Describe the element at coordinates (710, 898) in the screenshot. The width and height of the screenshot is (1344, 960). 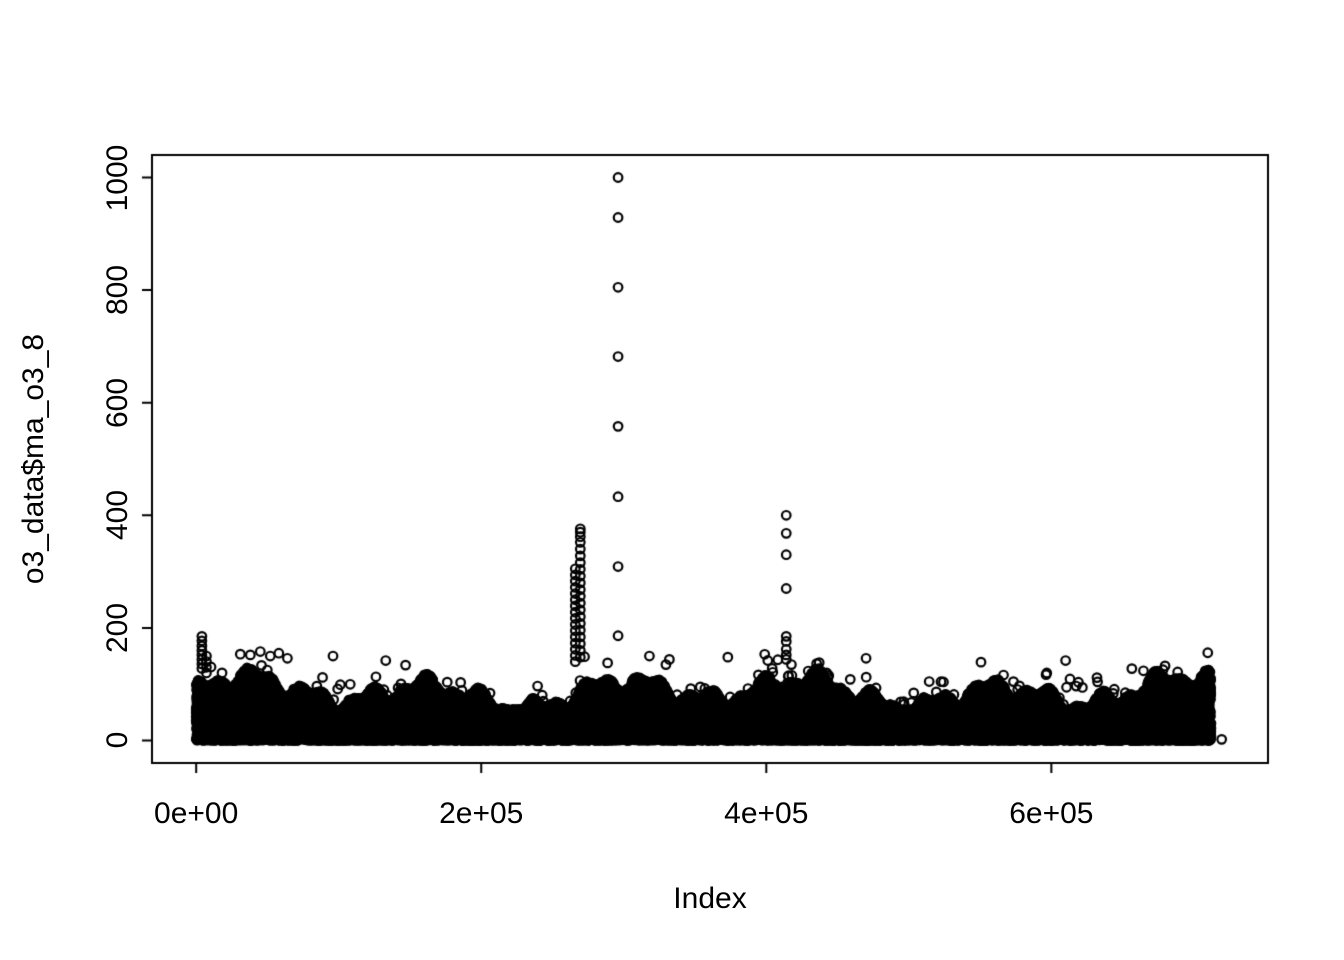
I see `x-axis-label: Index` at that location.